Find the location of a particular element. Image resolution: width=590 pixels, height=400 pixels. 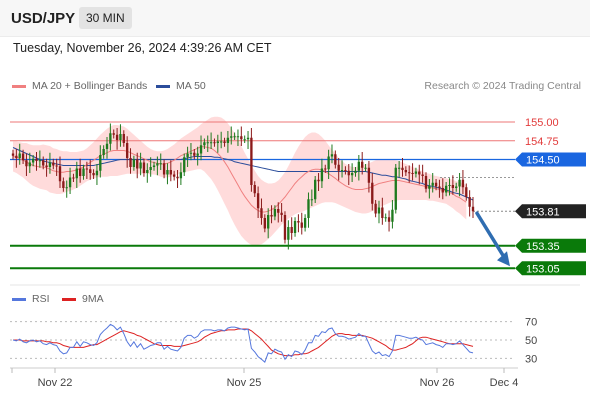

symbol-title: USD/JPY is located at coordinates (43, 18).